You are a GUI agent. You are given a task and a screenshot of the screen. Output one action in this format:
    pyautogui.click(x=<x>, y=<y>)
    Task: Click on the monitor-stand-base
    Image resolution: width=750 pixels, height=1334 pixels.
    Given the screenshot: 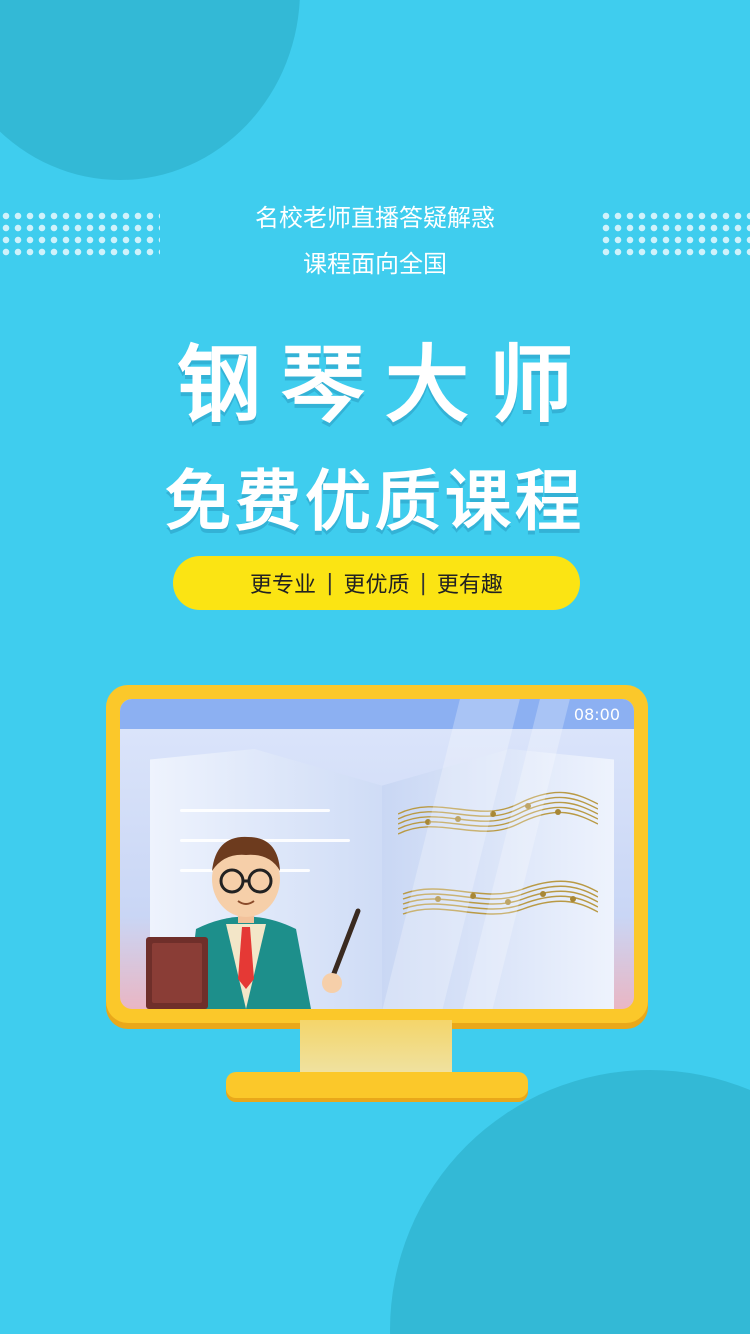 What is the action you would take?
    pyautogui.click(x=377, y=1085)
    